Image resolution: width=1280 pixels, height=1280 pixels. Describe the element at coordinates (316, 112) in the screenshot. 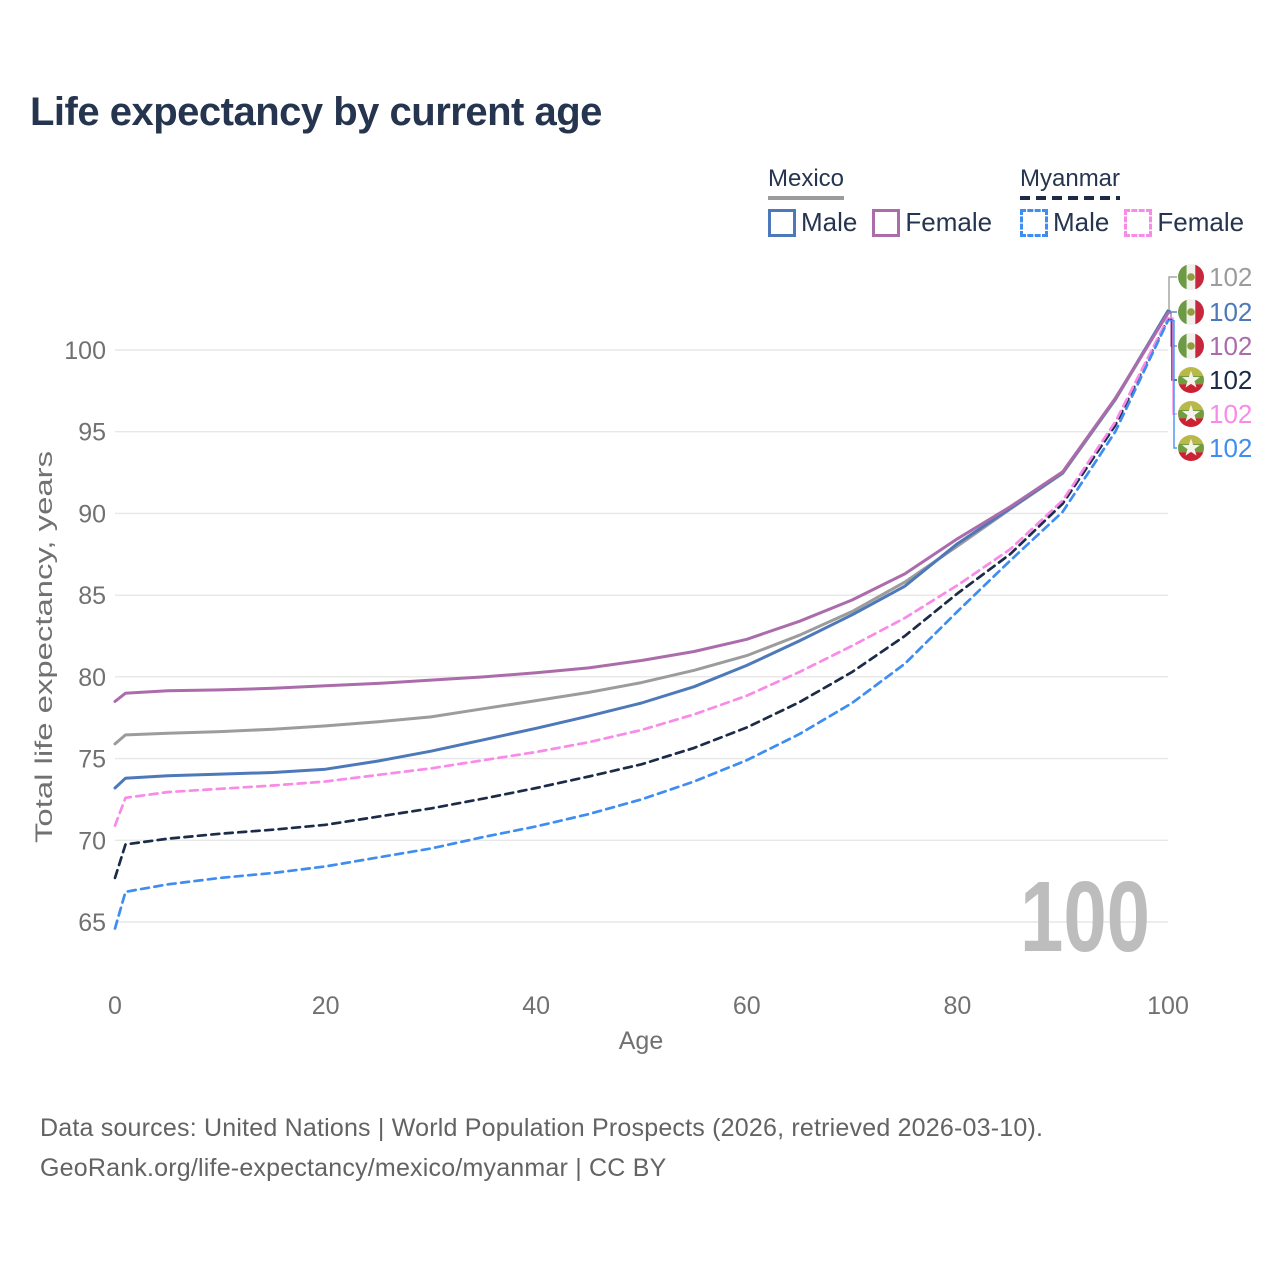

I see `page-title: Life expectancy by current age` at that location.